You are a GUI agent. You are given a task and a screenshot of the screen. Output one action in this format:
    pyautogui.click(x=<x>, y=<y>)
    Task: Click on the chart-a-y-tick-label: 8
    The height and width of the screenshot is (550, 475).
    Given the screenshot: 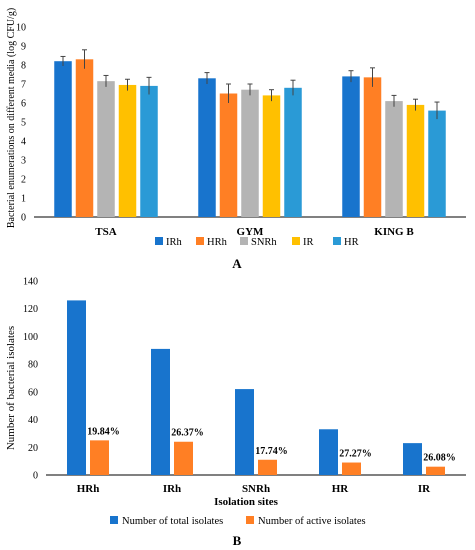 What is the action you would take?
    pyautogui.click(x=23, y=66)
    